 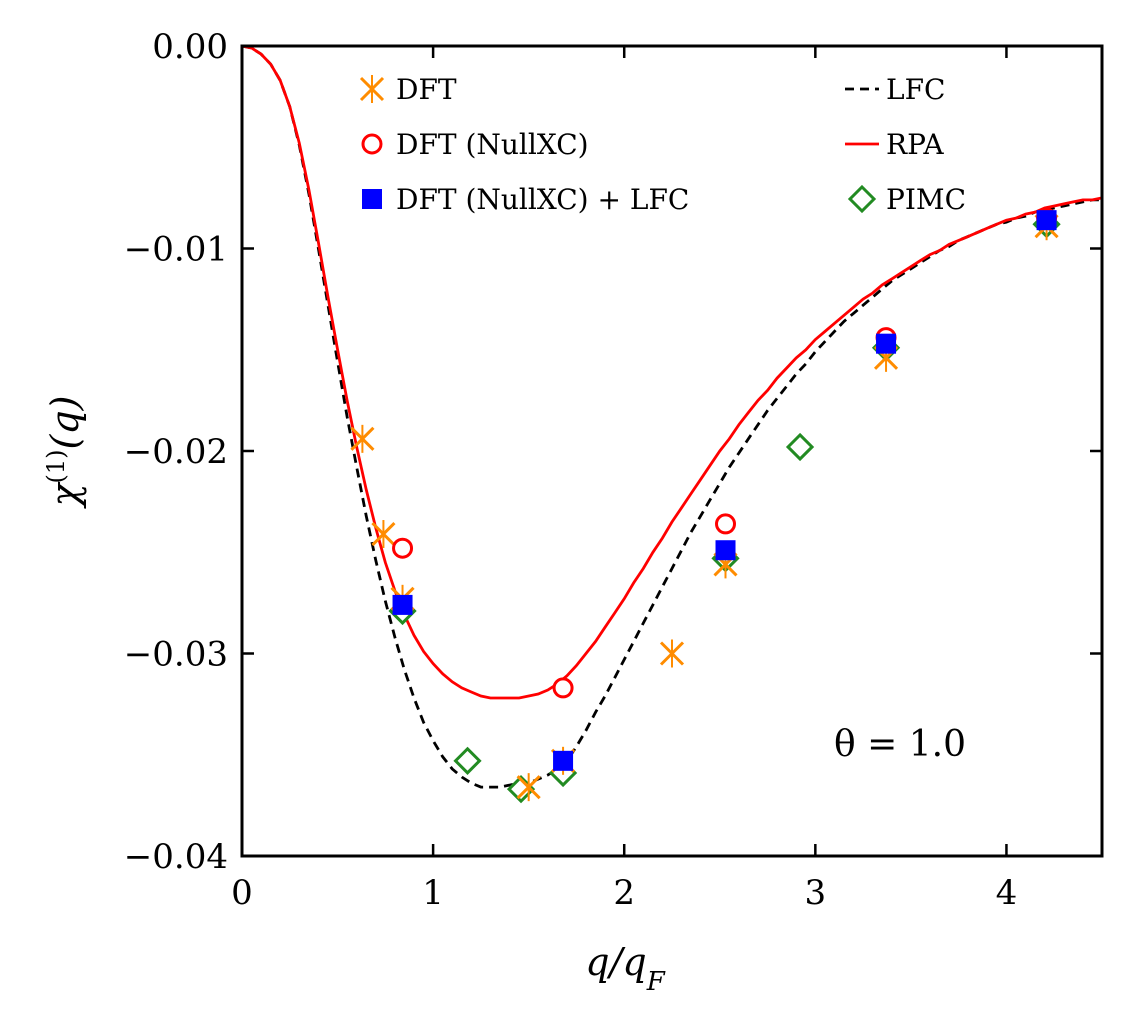 I want to click on legend-swatch-pimc, so click(x=862, y=199).